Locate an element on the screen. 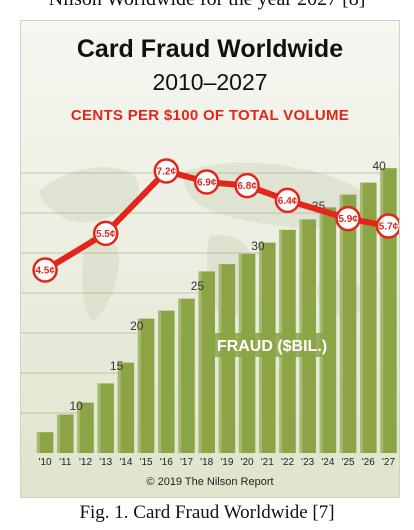 The image size is (414, 530). series-label-bg is located at coordinates (272, 345).